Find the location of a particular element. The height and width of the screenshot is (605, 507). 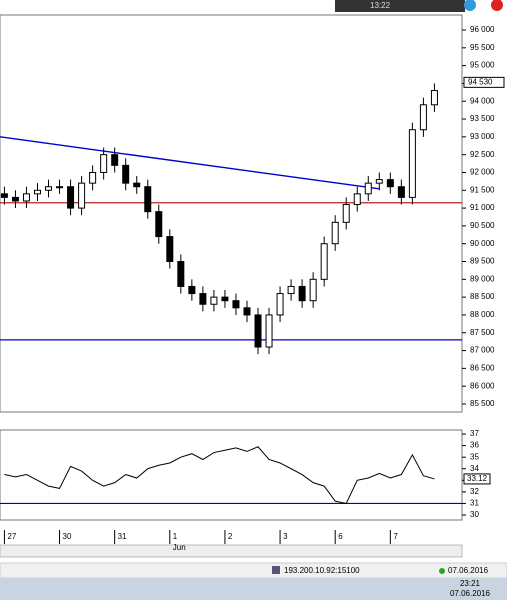

taskbar-time: 23:21 is located at coordinates (470, 583).